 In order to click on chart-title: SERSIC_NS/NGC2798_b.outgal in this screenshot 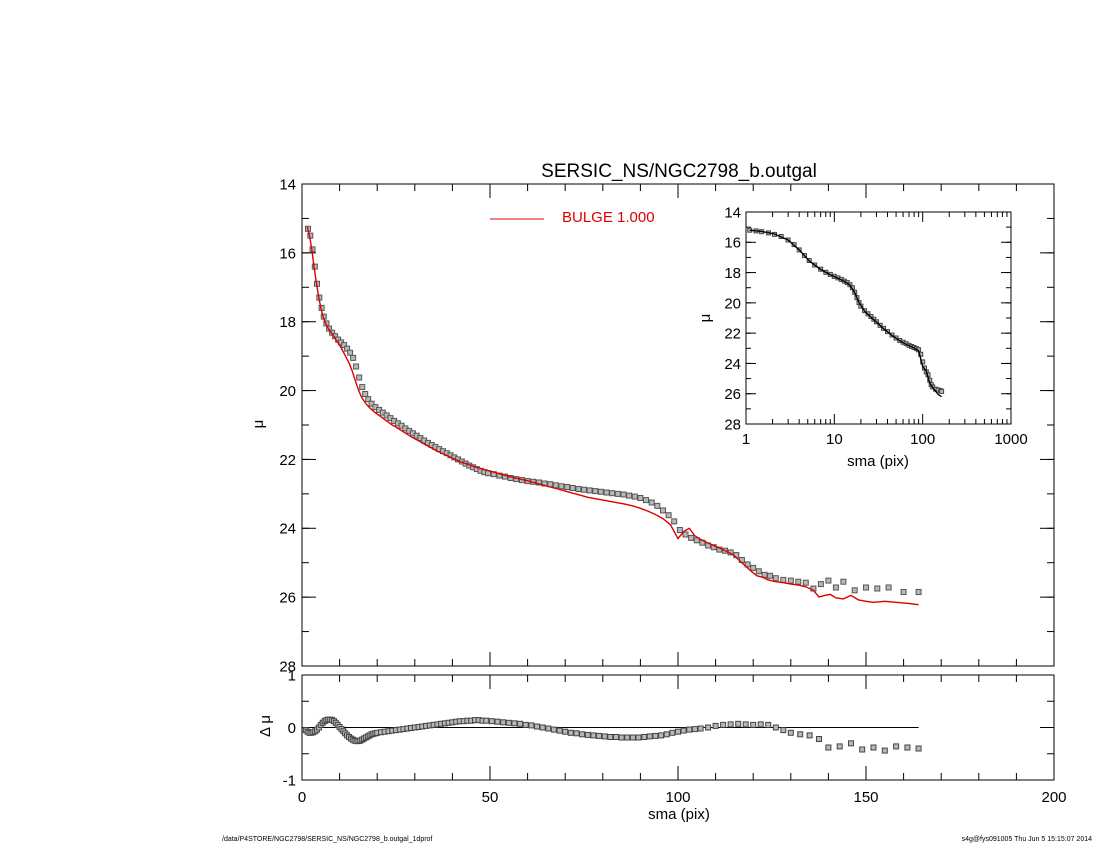, I will do `click(679, 171)`.